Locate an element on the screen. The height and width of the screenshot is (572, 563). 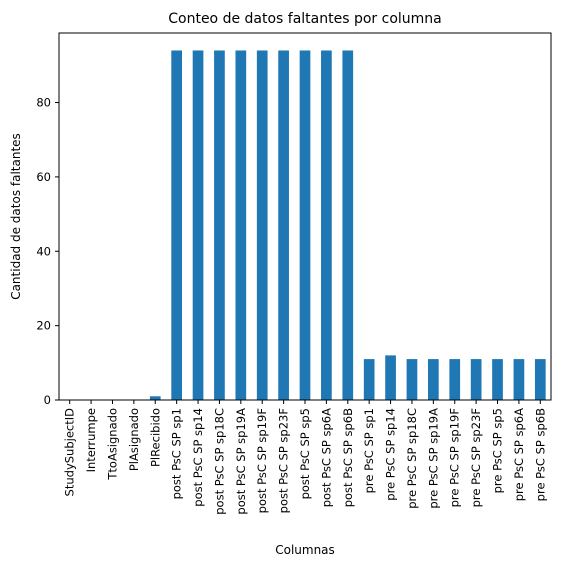
x-tick-label: post PsC SP sp6B is located at coordinates (348, 457).